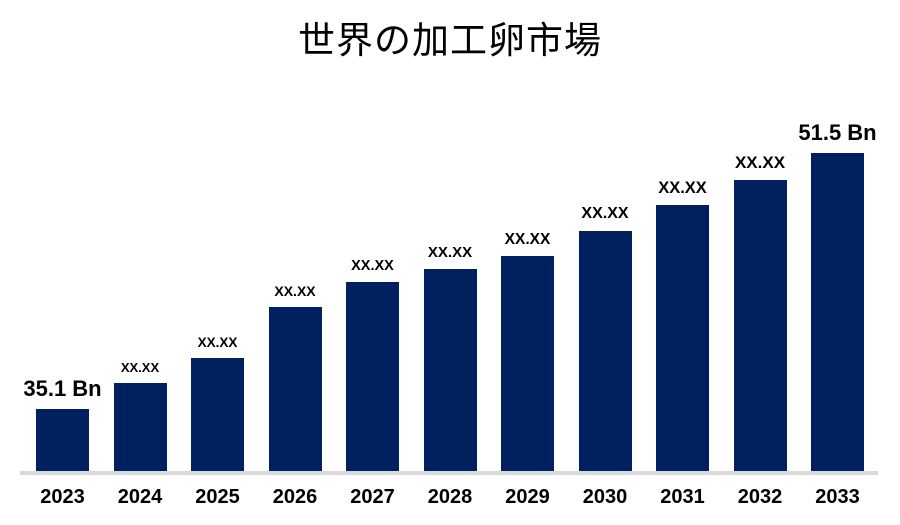 The image size is (900, 525). I want to click on x-axis-label-2031: 2031, so click(682, 497).